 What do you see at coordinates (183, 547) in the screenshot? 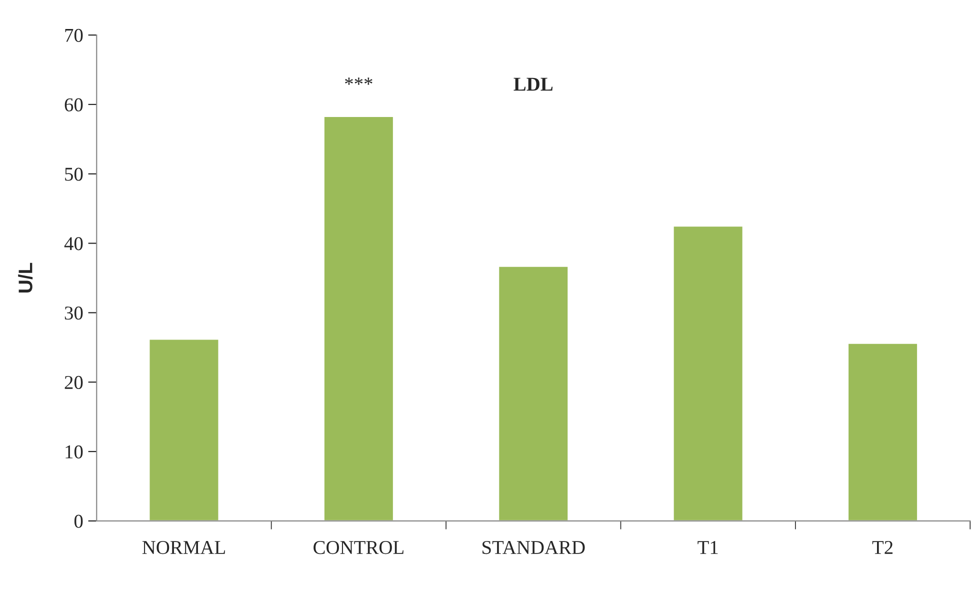
I see `x-tick-label: NORMAL` at bounding box center [183, 547].